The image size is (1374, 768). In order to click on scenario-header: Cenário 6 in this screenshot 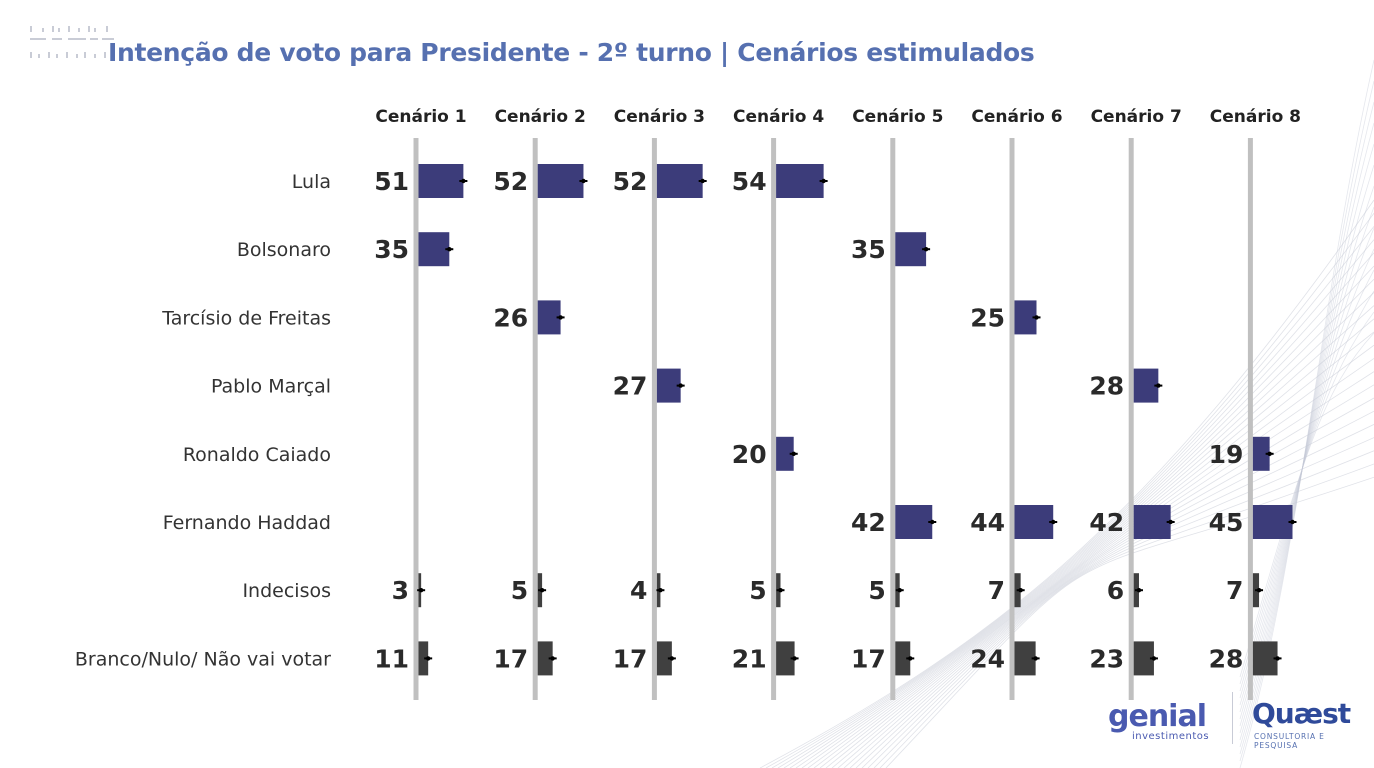, I will do `click(1016, 117)`.